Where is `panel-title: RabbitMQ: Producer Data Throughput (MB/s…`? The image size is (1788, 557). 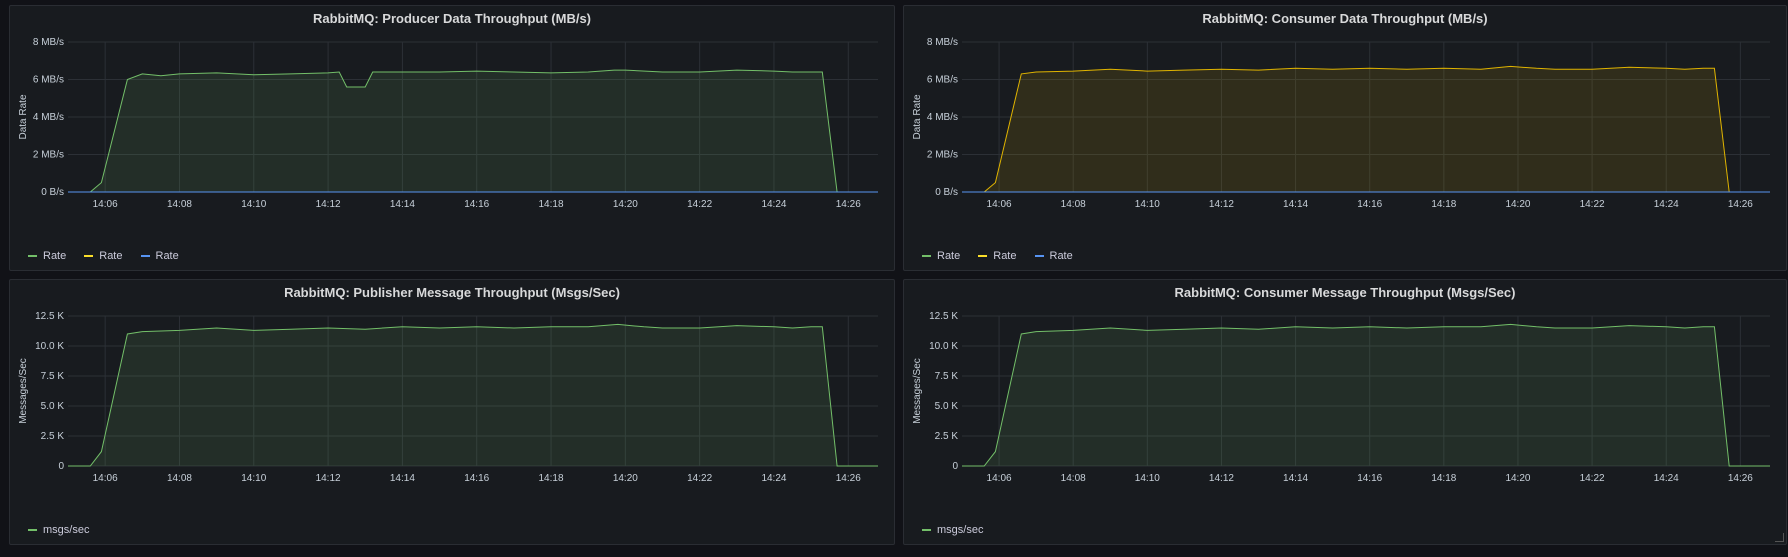 panel-title: RabbitMQ: Producer Data Throughput (MB/s… is located at coordinates (452, 18).